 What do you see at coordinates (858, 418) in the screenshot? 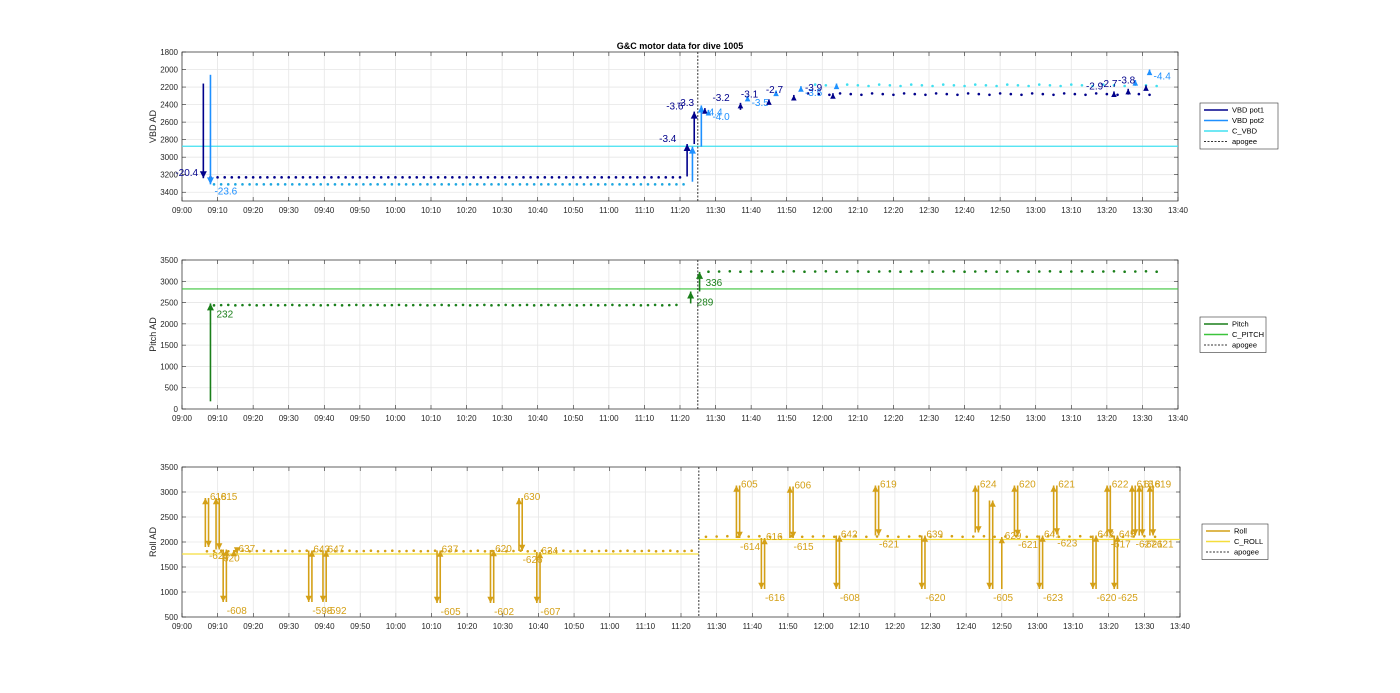
I see `x-tick-label: 12:10` at bounding box center [858, 418].